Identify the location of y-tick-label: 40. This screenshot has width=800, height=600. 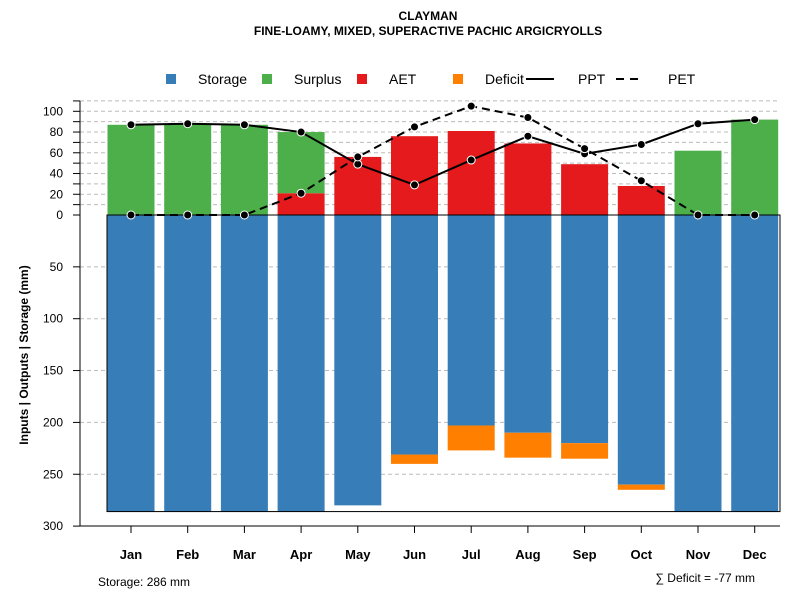
(57, 174).